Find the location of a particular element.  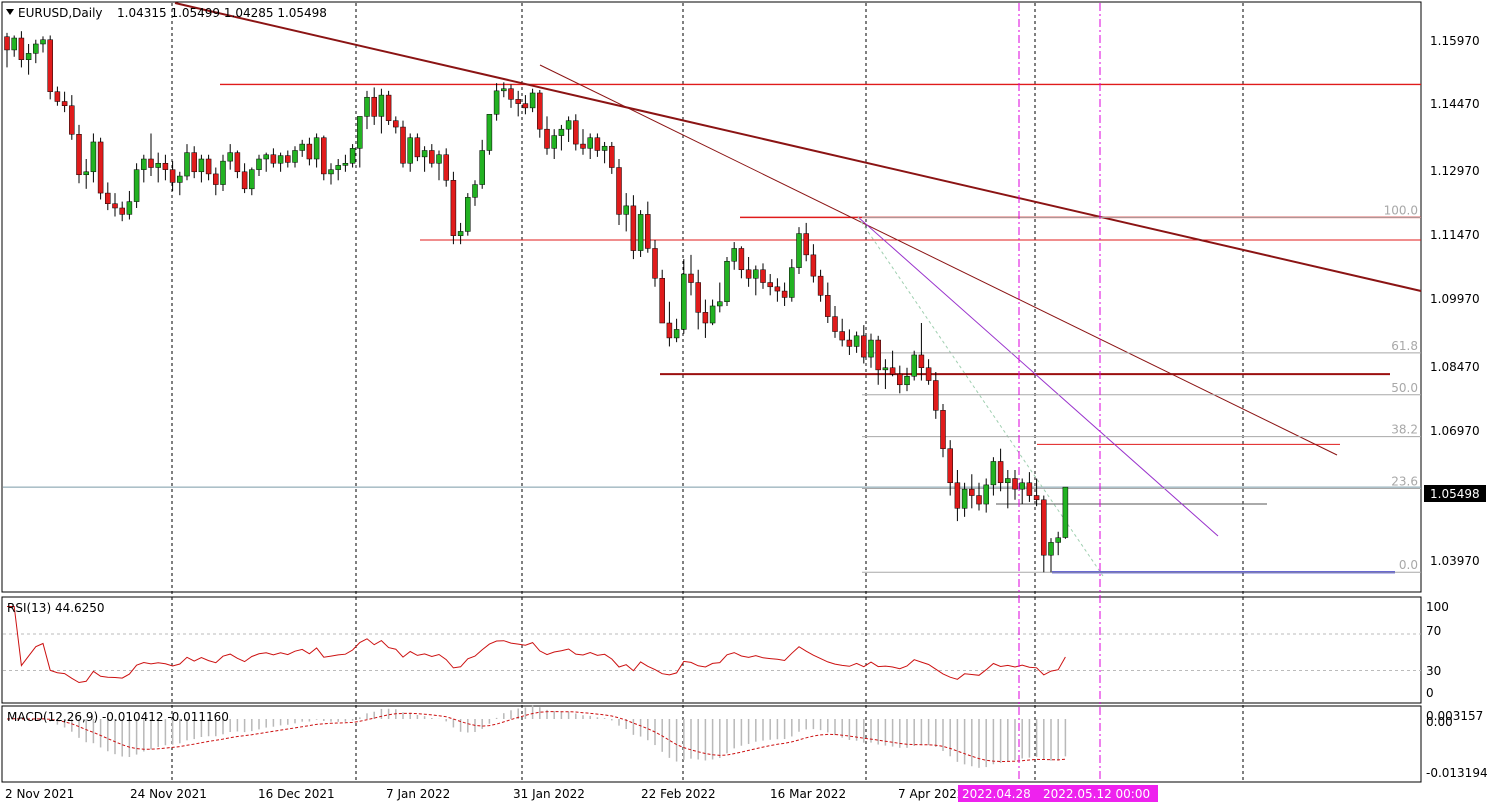

rsi-line is located at coordinates (536, 645).